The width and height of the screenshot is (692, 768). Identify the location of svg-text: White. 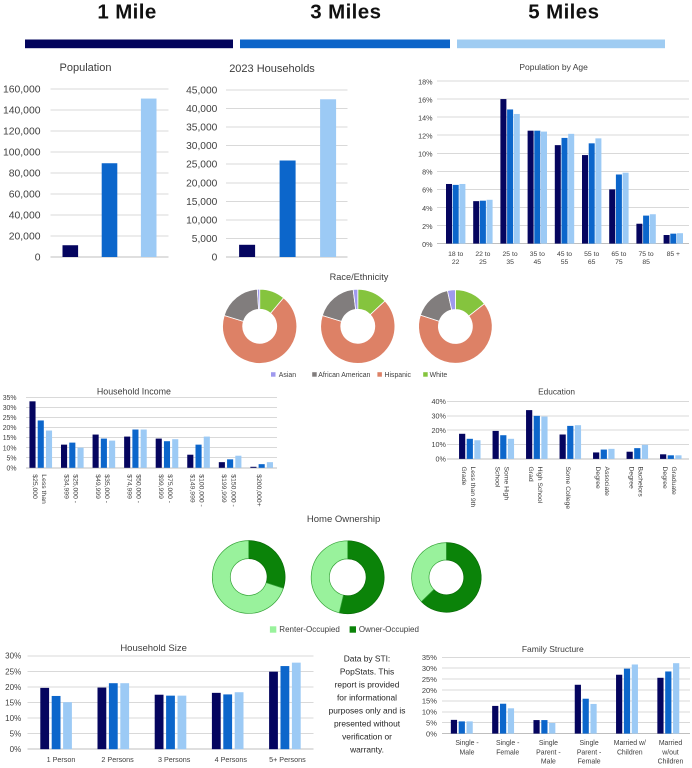
(439, 375).